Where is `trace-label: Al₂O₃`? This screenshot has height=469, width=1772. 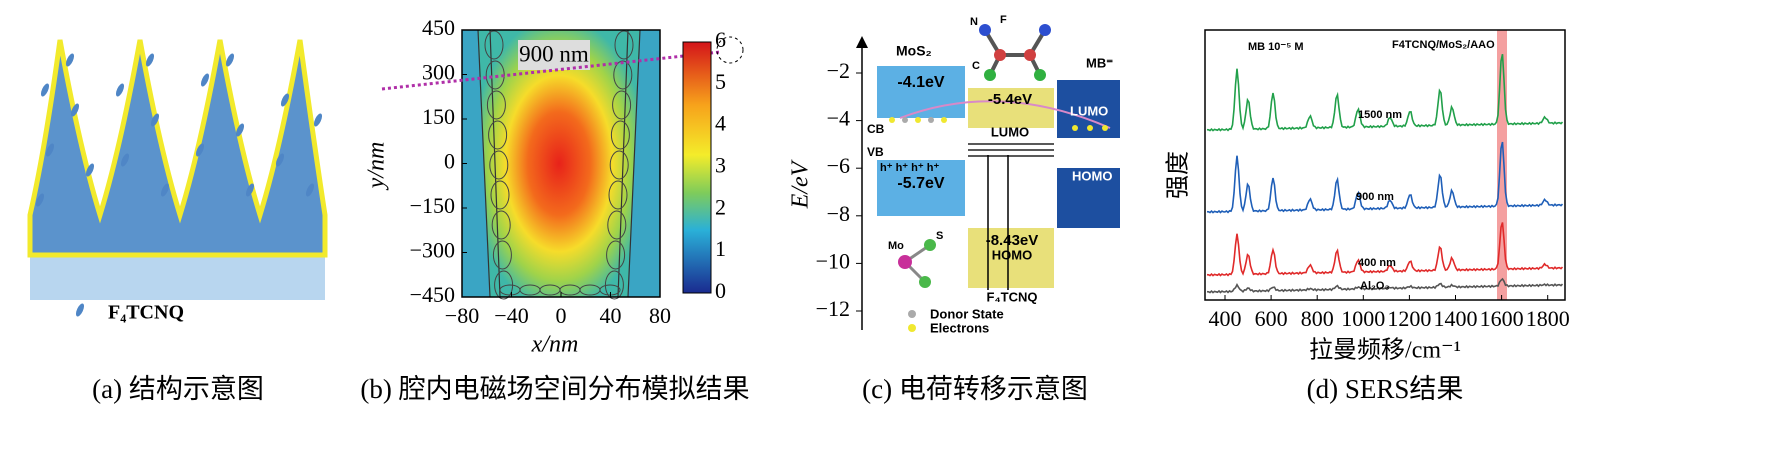 trace-label: Al₂O₃ is located at coordinates (1375, 286).